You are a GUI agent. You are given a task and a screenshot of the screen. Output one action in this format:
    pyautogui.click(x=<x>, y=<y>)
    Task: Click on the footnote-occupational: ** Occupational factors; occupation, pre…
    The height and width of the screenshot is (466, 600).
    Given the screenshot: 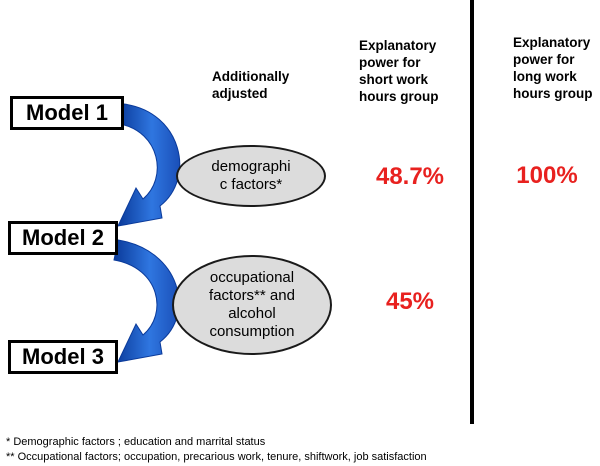 What is the action you would take?
    pyautogui.click(x=216, y=457)
    